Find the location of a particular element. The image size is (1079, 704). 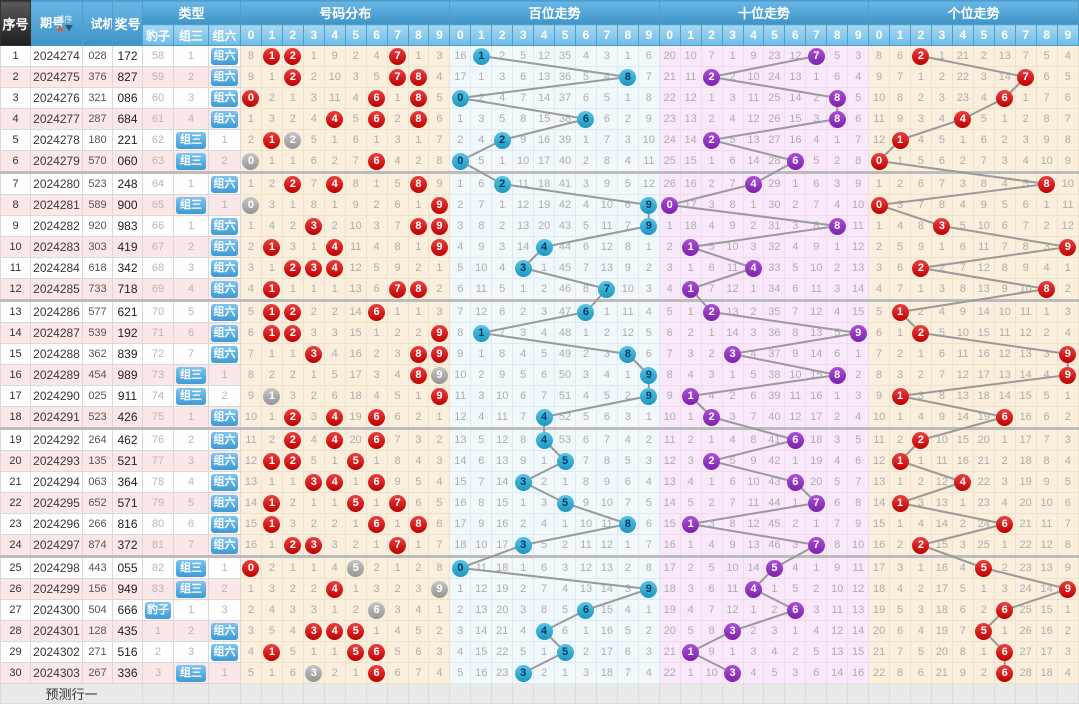

units-circle: 8 is located at coordinates (1047, 184).